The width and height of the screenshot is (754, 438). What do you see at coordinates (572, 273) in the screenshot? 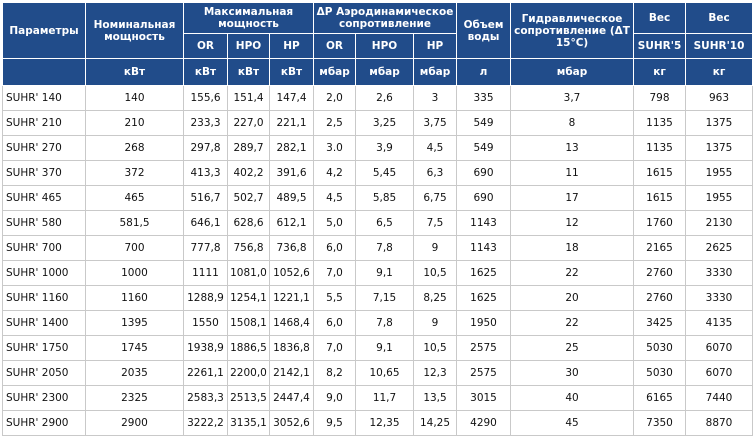
I see `cell-hydraulic-resistance: 22` at bounding box center [572, 273].